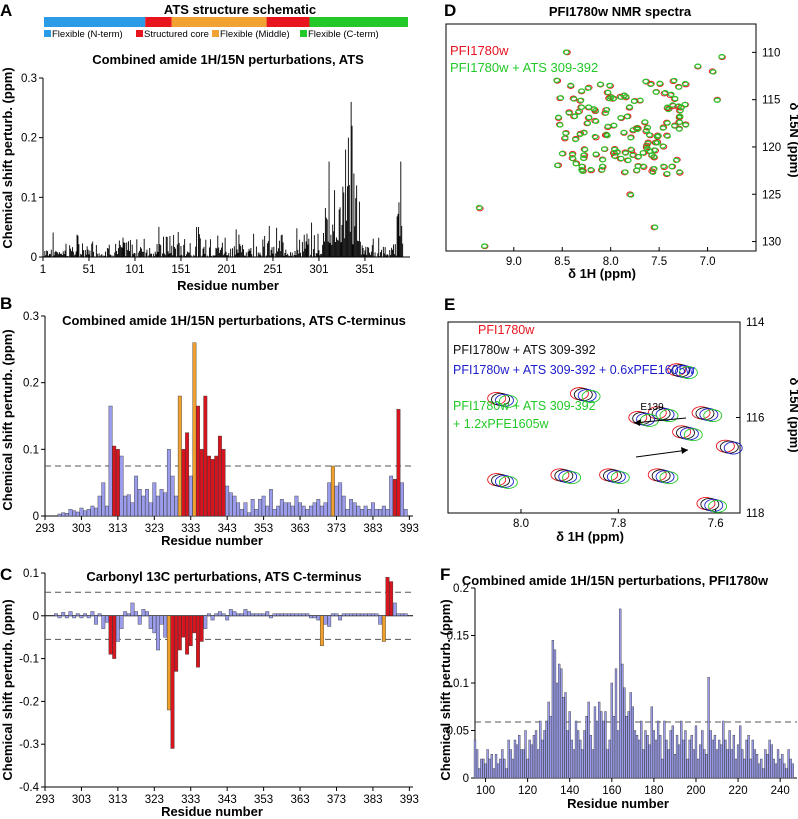 This screenshot has width=798, height=819. I want to click on panel-a-title: Combined amide 1H/15N perturbations, ATS, so click(228, 59).